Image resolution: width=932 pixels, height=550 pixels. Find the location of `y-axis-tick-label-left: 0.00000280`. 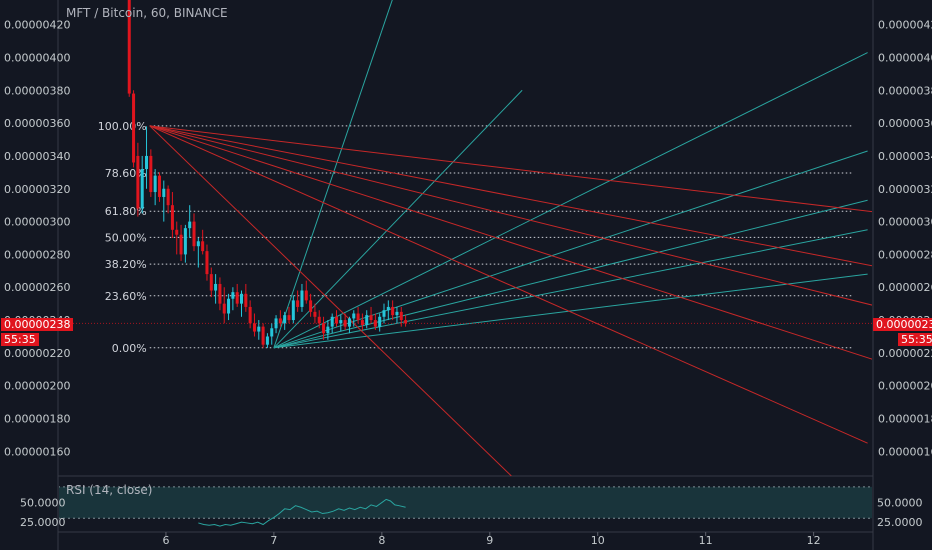

y-axis-tick-label-left: 0.00000280 is located at coordinates (37, 254).